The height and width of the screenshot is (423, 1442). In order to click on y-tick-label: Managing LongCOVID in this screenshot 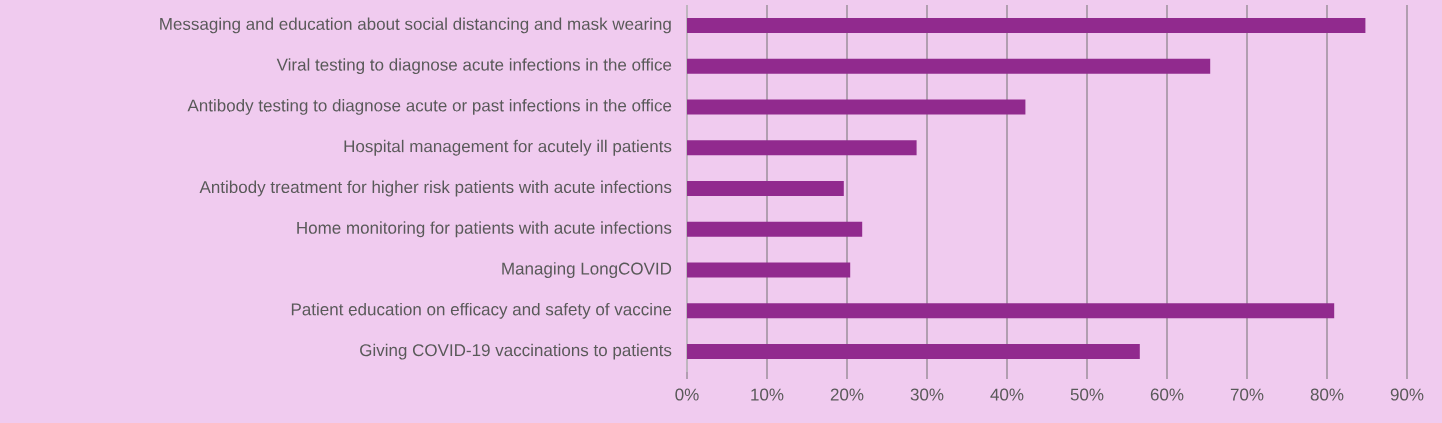, I will do `click(587, 270)`.